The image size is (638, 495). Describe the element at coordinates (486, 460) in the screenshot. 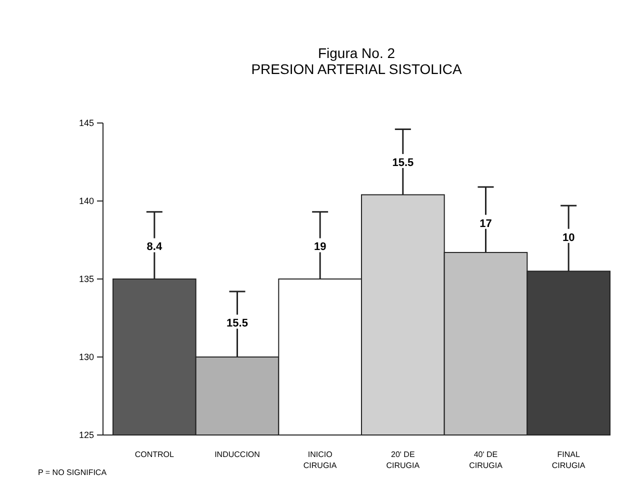

I see `x-tick-label: 40' DE CIRUGIA` at that location.